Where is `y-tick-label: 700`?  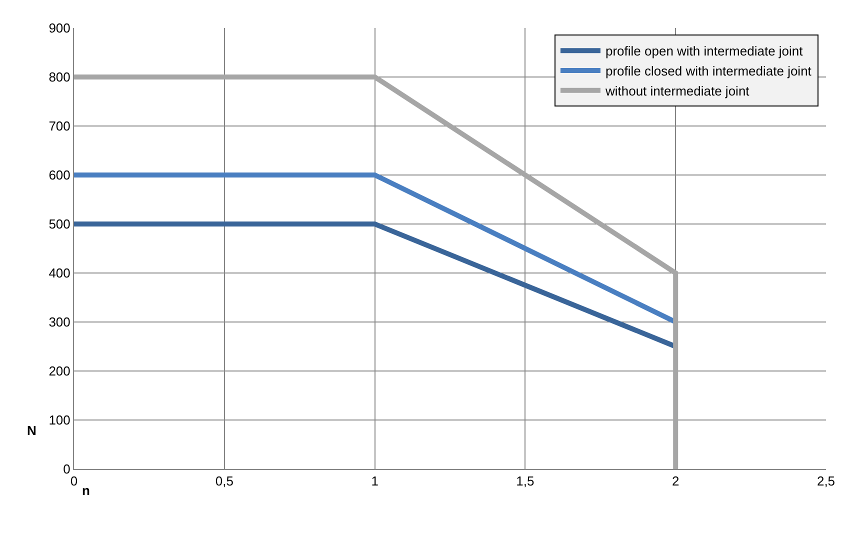 y-tick-label: 700 is located at coordinates (59, 126).